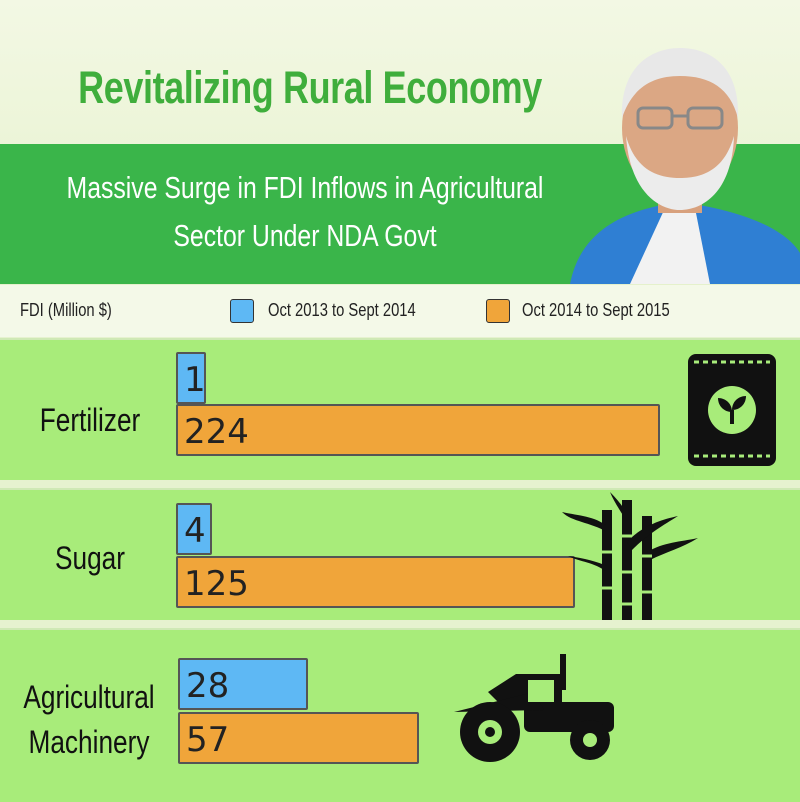  I want to click on bar-value-label-fertilizer-series1: 1, so click(195, 380).